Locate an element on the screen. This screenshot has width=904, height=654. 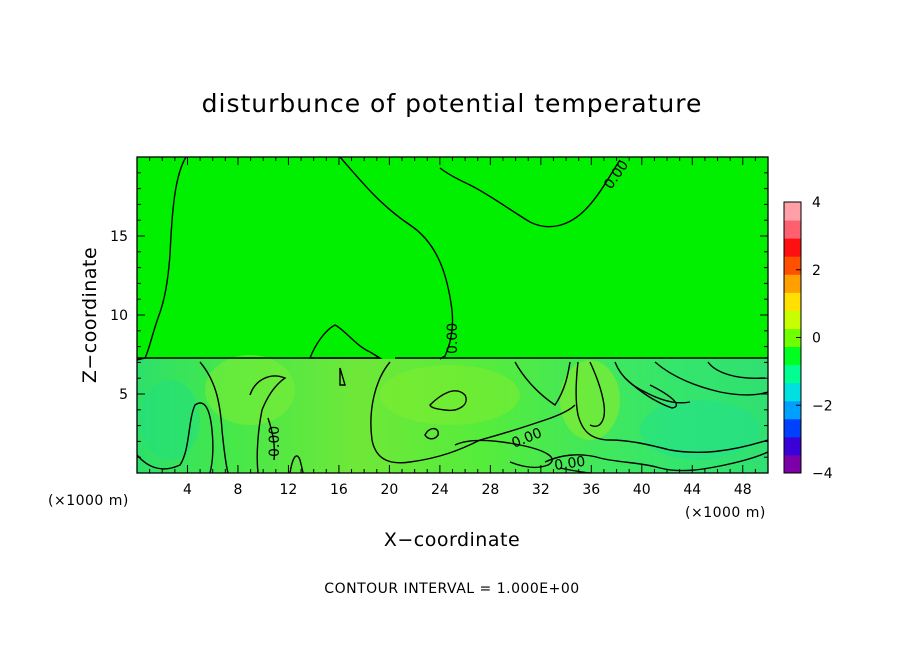
x-axis-label: X−coordinate is located at coordinates (452, 540).